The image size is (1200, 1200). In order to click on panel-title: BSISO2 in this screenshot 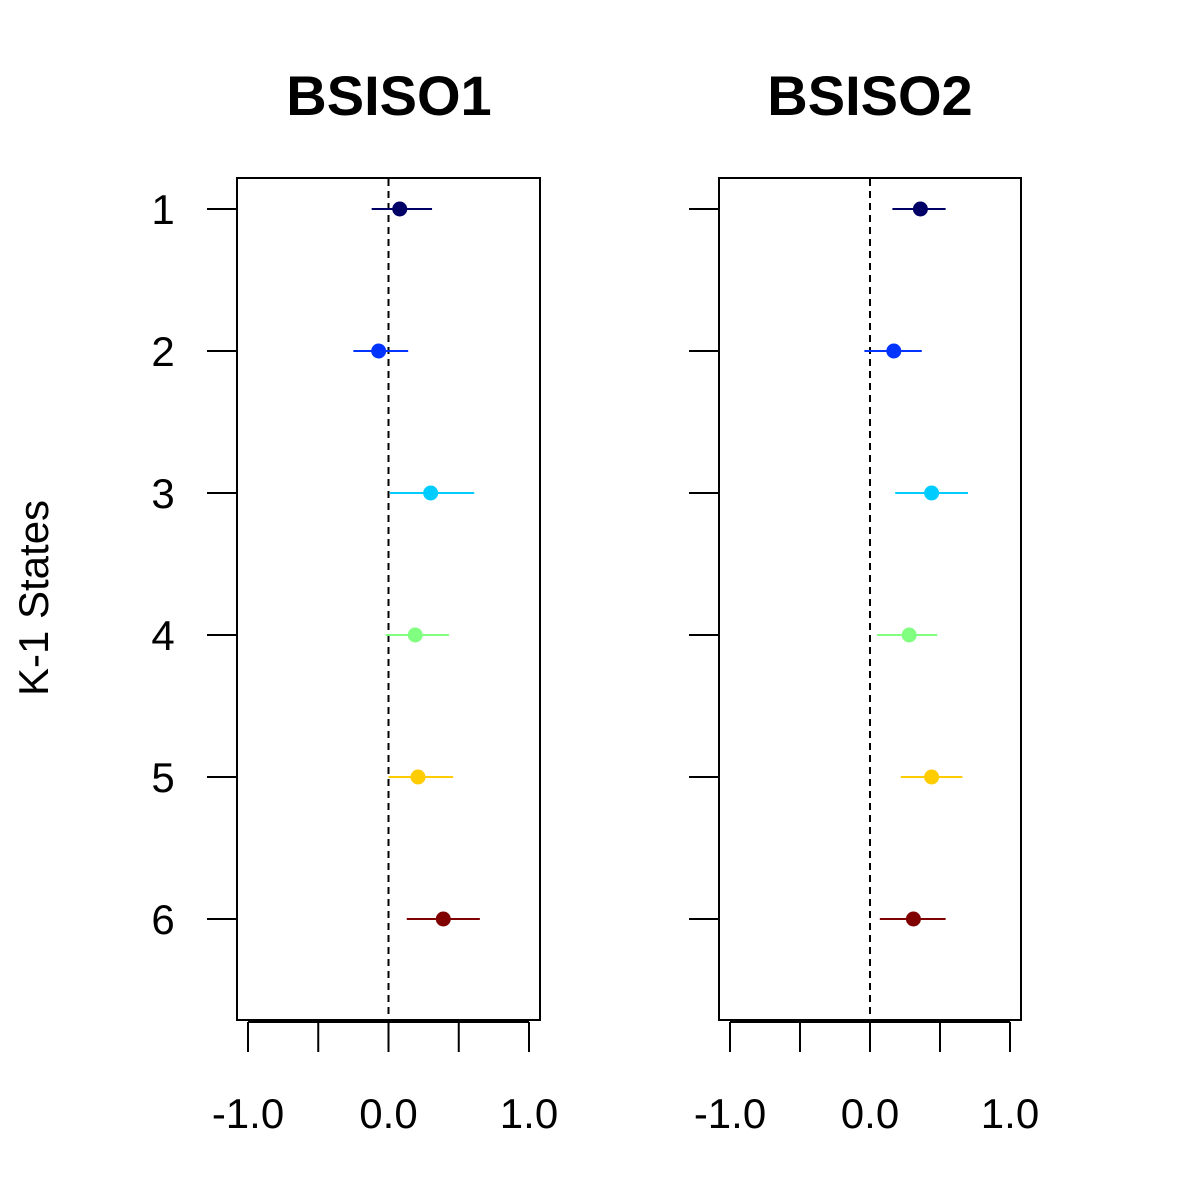, I will do `click(869, 95)`.